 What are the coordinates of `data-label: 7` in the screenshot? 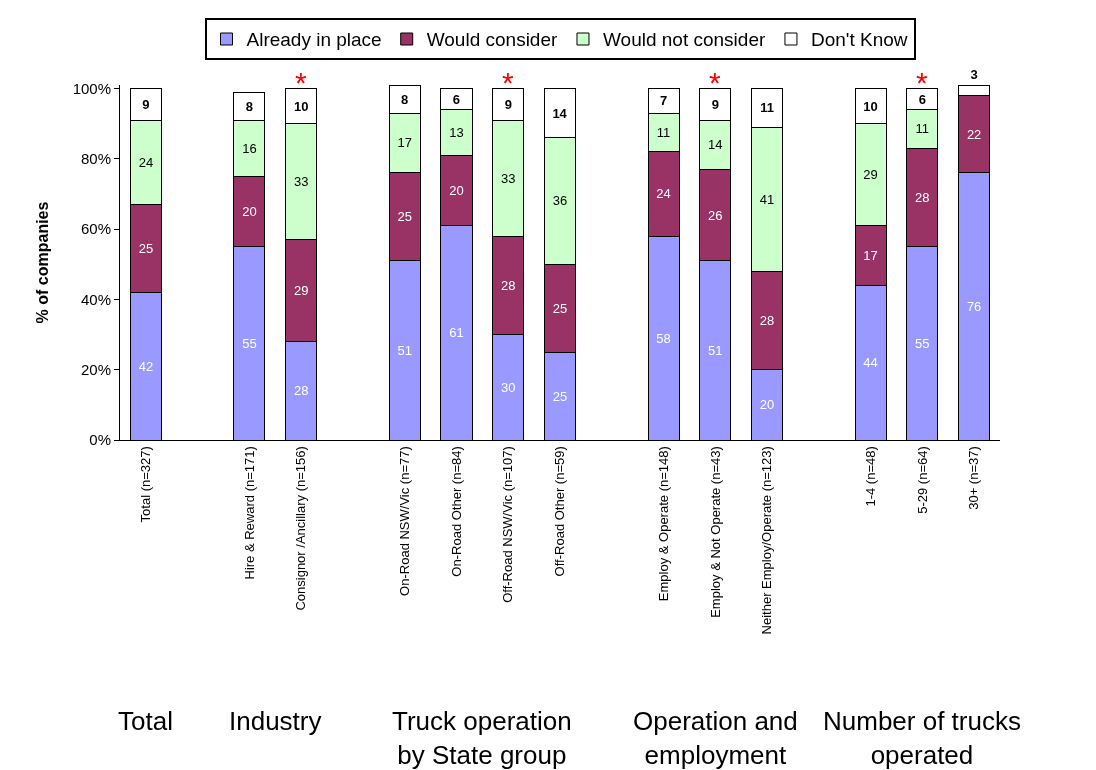 It's located at (663, 101).